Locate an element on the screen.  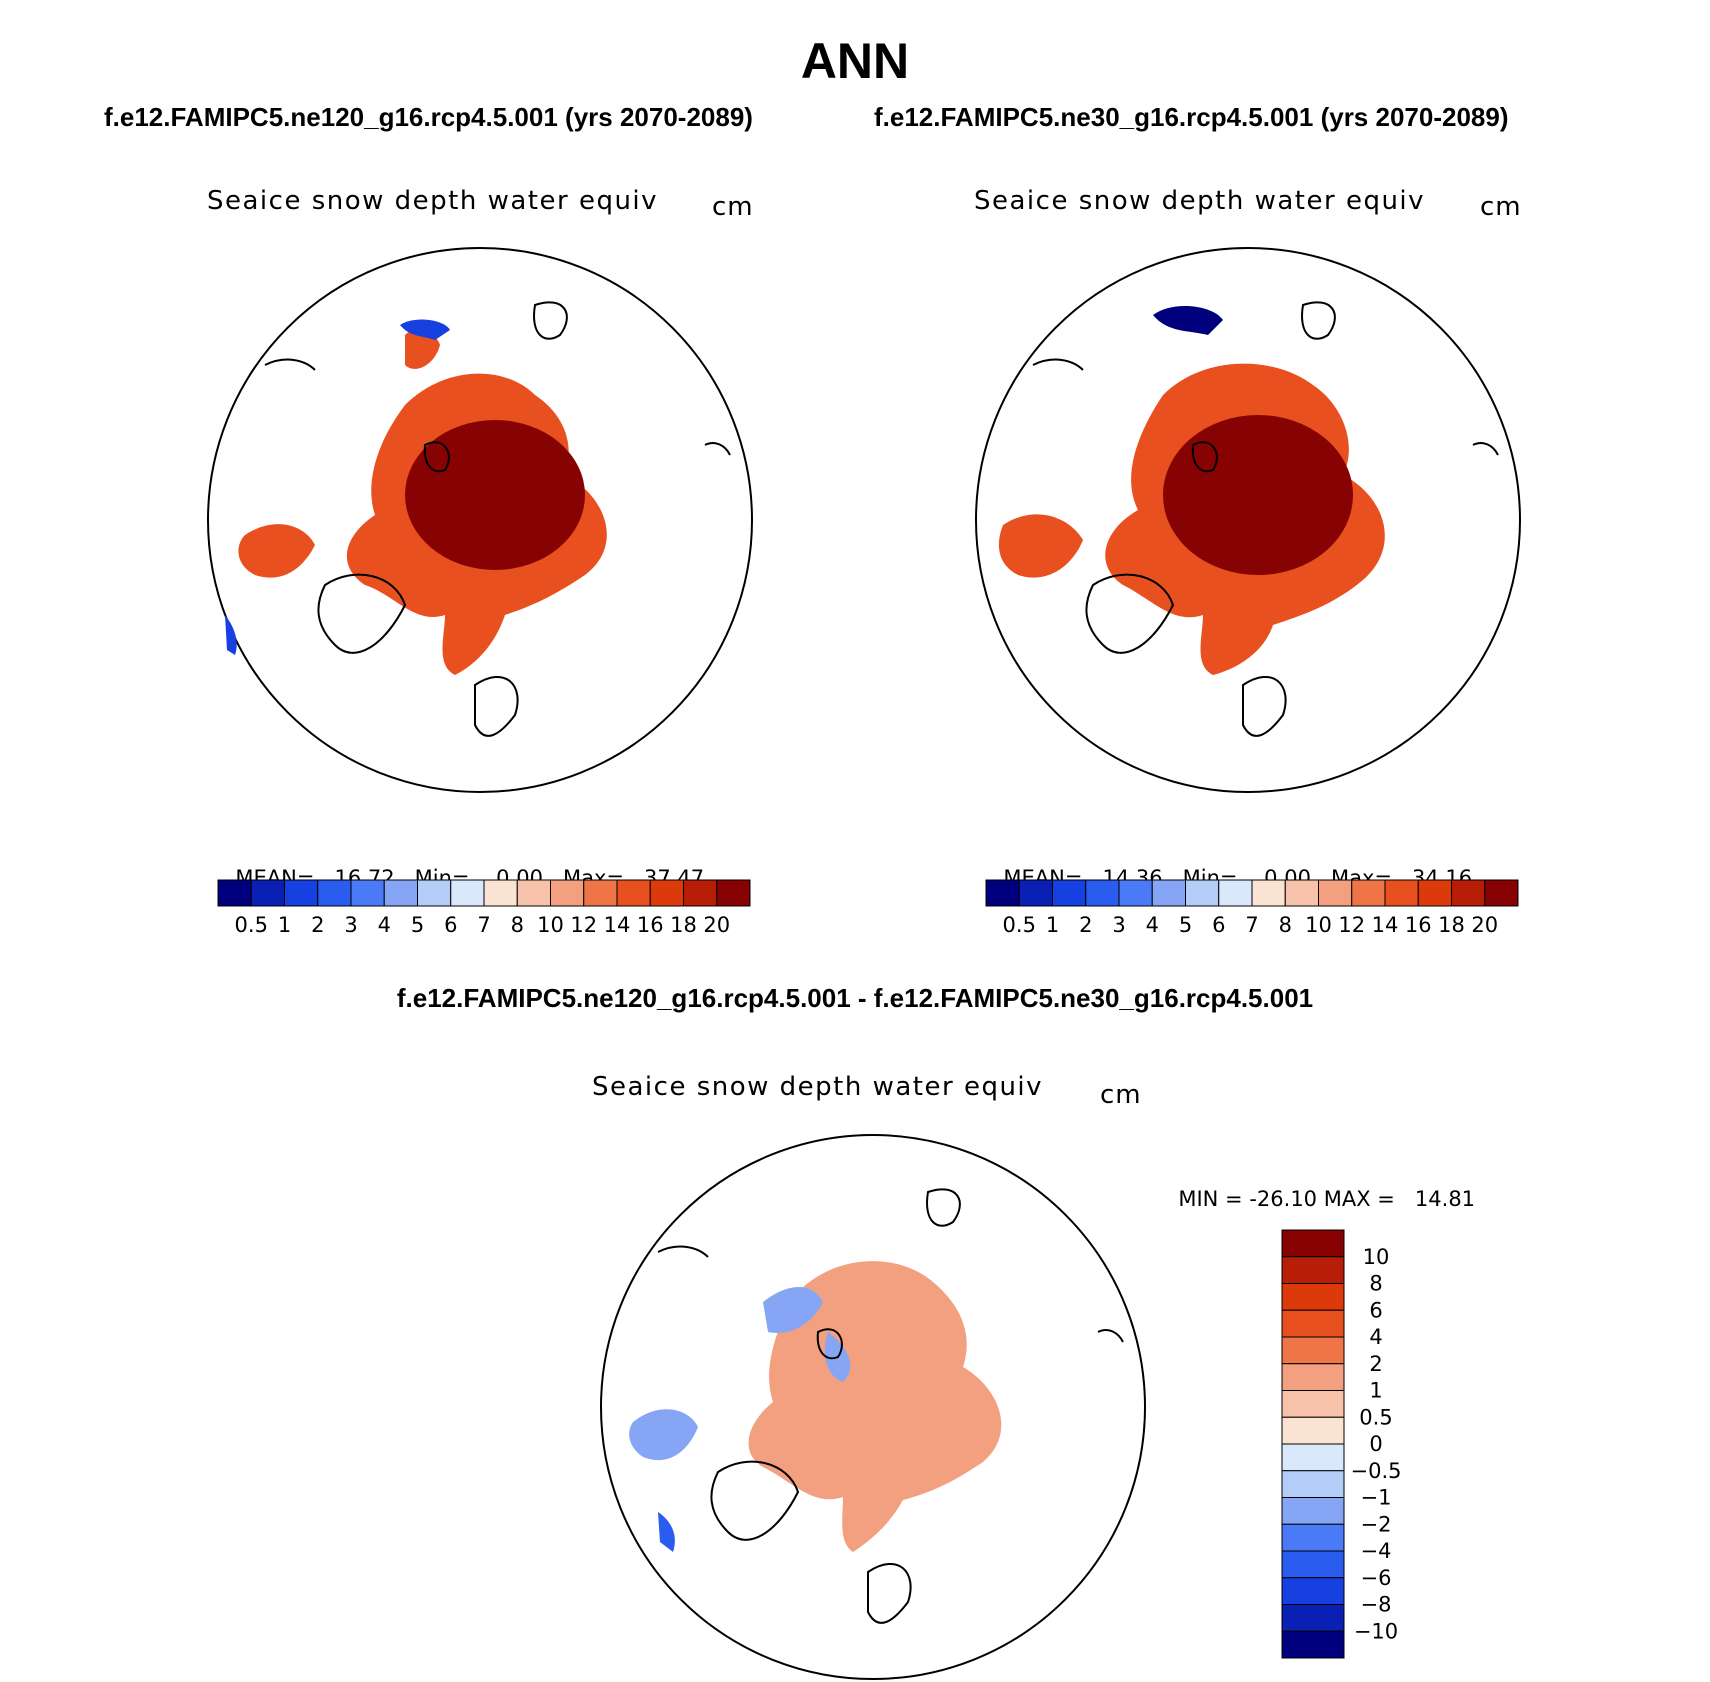
right-colorbar-tick-label: 4 is located at coordinates (1152, 925).